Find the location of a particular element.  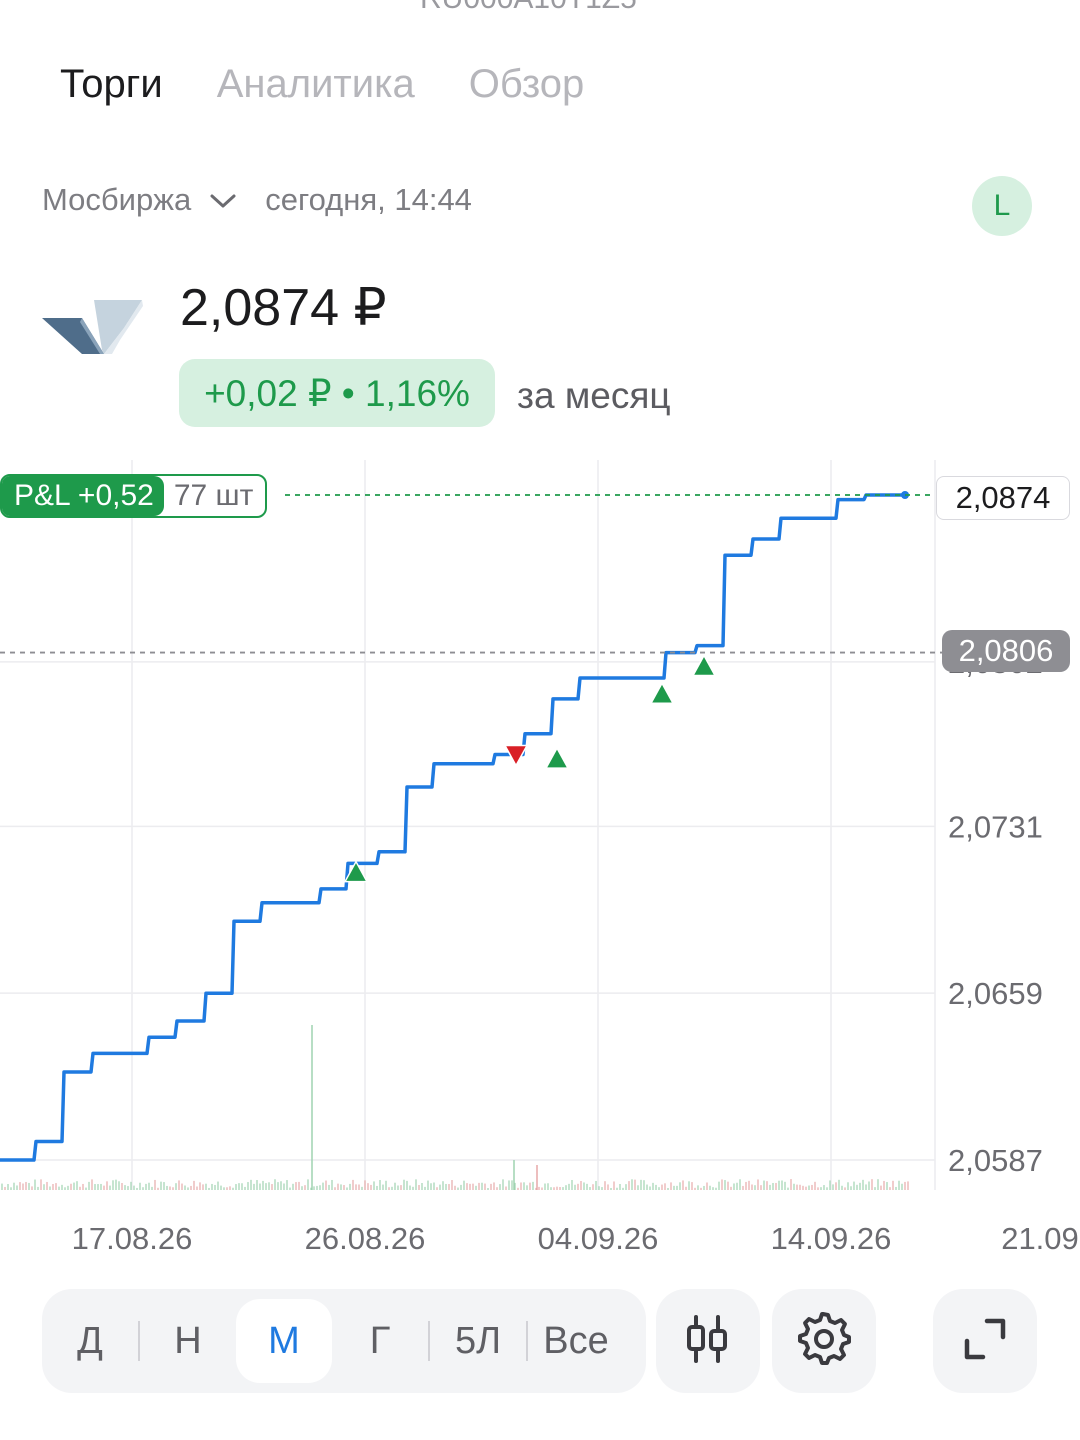

chart-settings-button is located at coordinates (824, 1341).